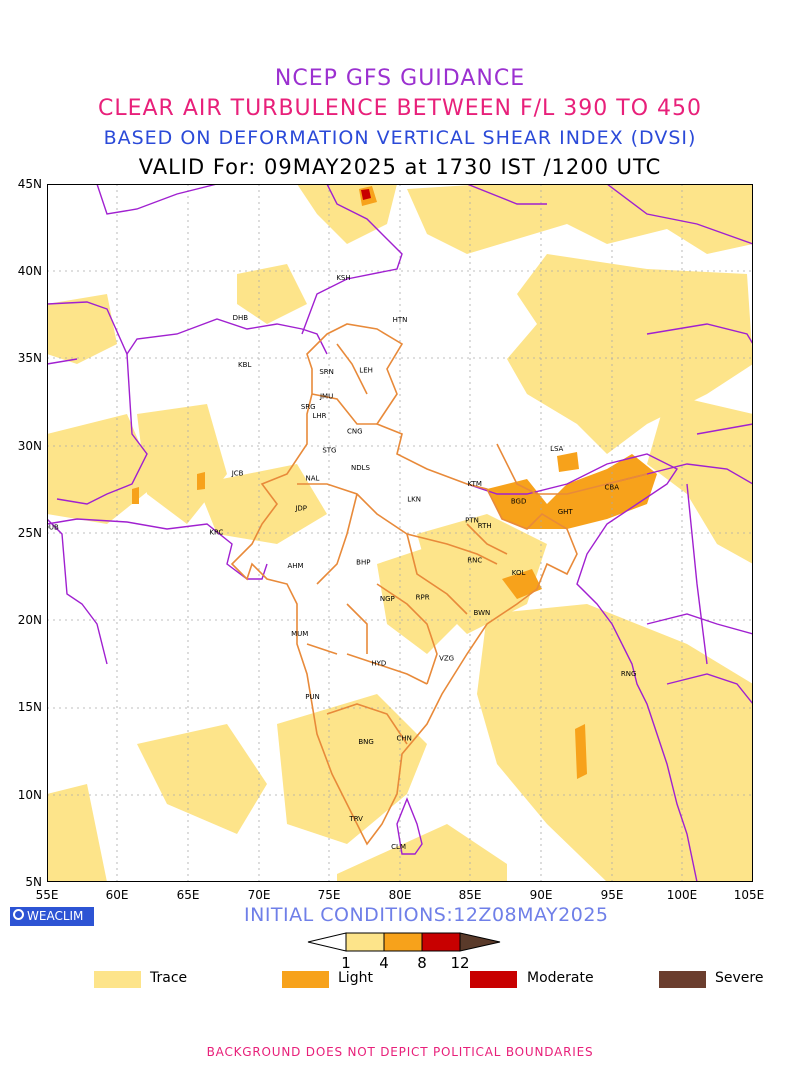  I want to click on city-label-lkn: LKN, so click(414, 500).